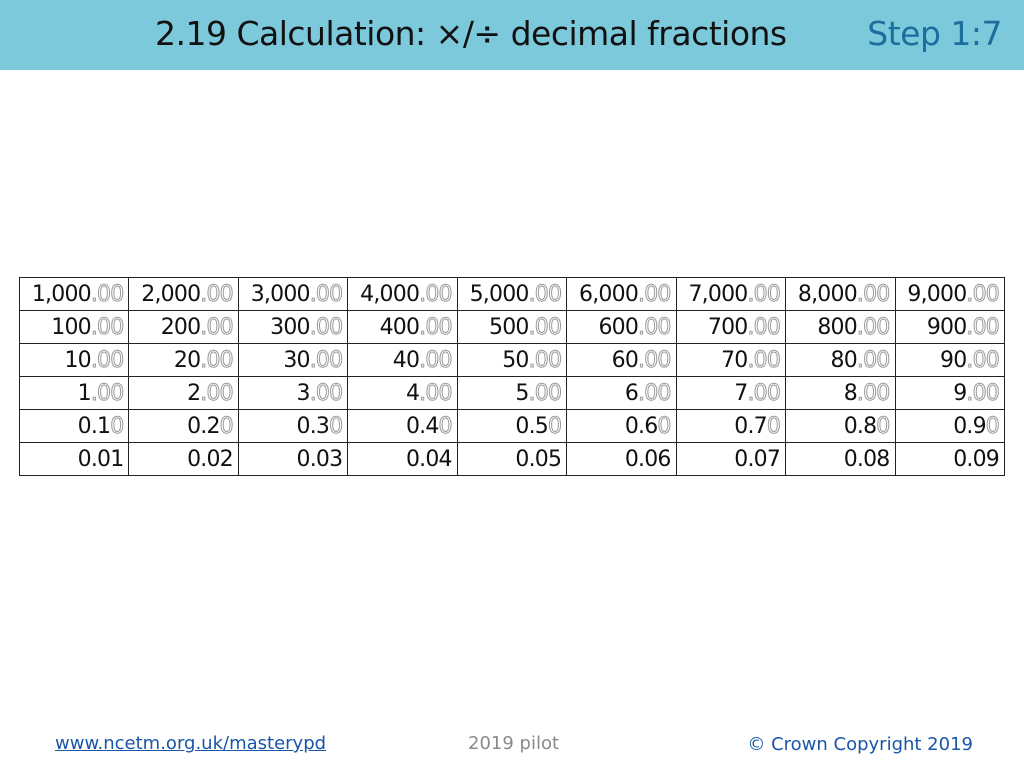  I want to click on table-cell: 4,000.00, so click(402, 294).